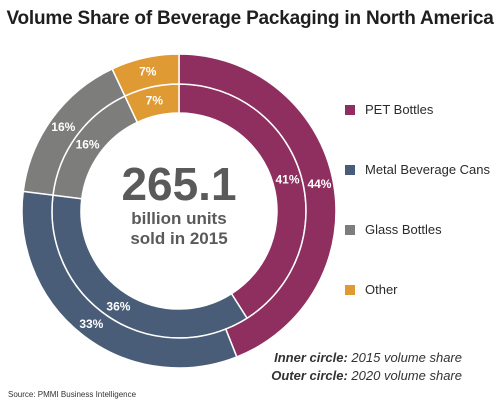 Image resolution: width=500 pixels, height=408 pixels. I want to click on legend-swatch-glass, so click(350, 230).